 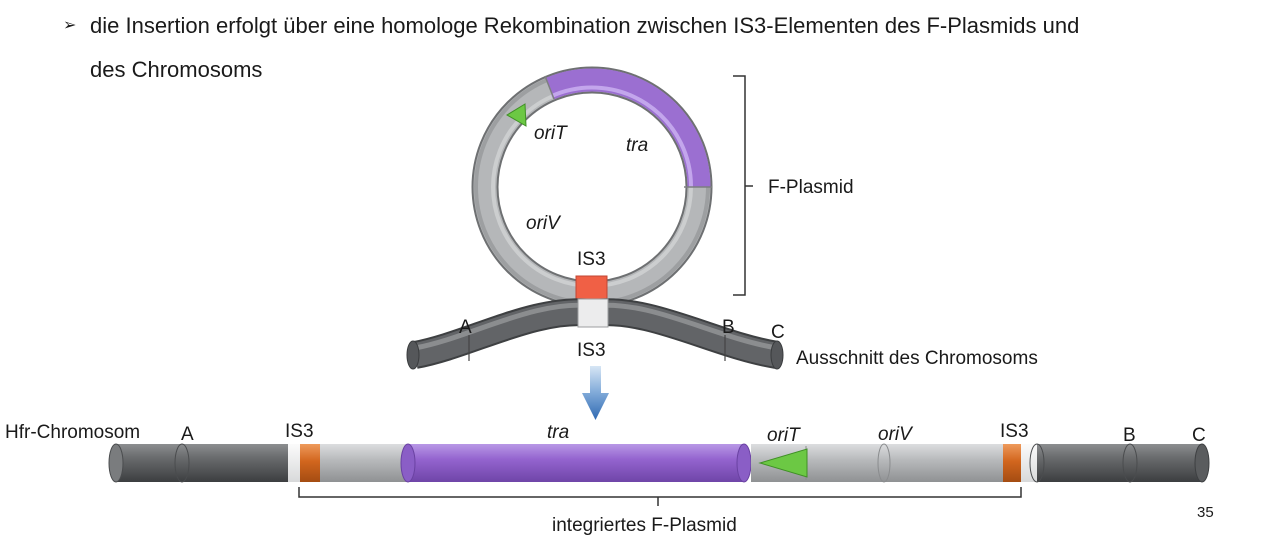 I want to click on integrated-plasmid-label: integriertes F-Plasmid, so click(x=644, y=525).